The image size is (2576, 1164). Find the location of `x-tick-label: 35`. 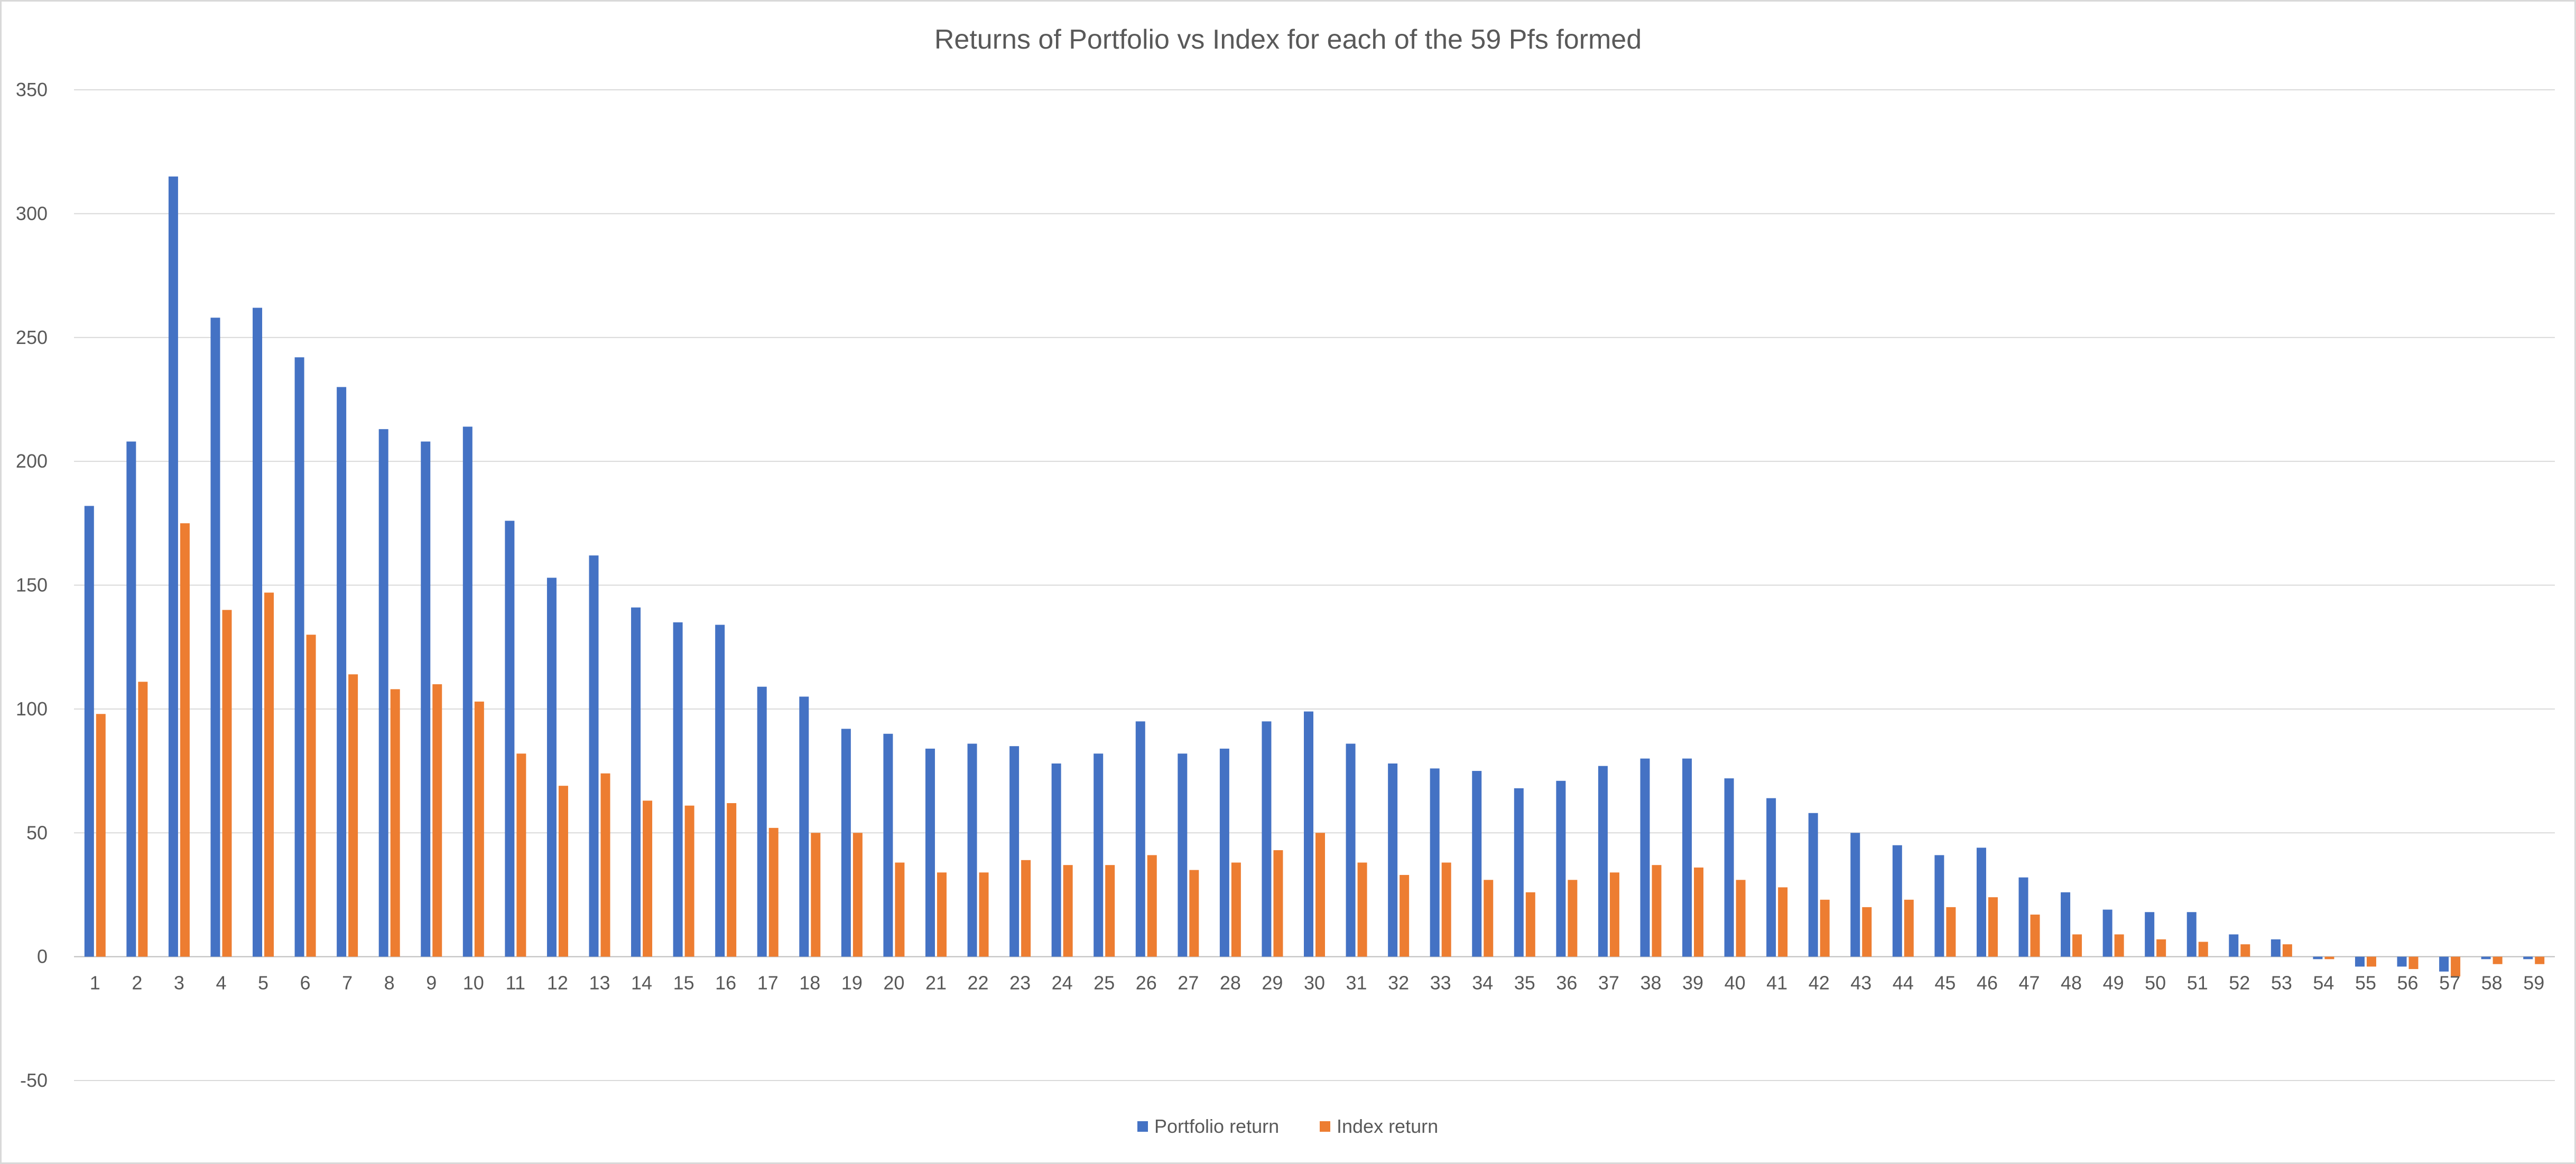

x-tick-label: 35 is located at coordinates (1524, 983).